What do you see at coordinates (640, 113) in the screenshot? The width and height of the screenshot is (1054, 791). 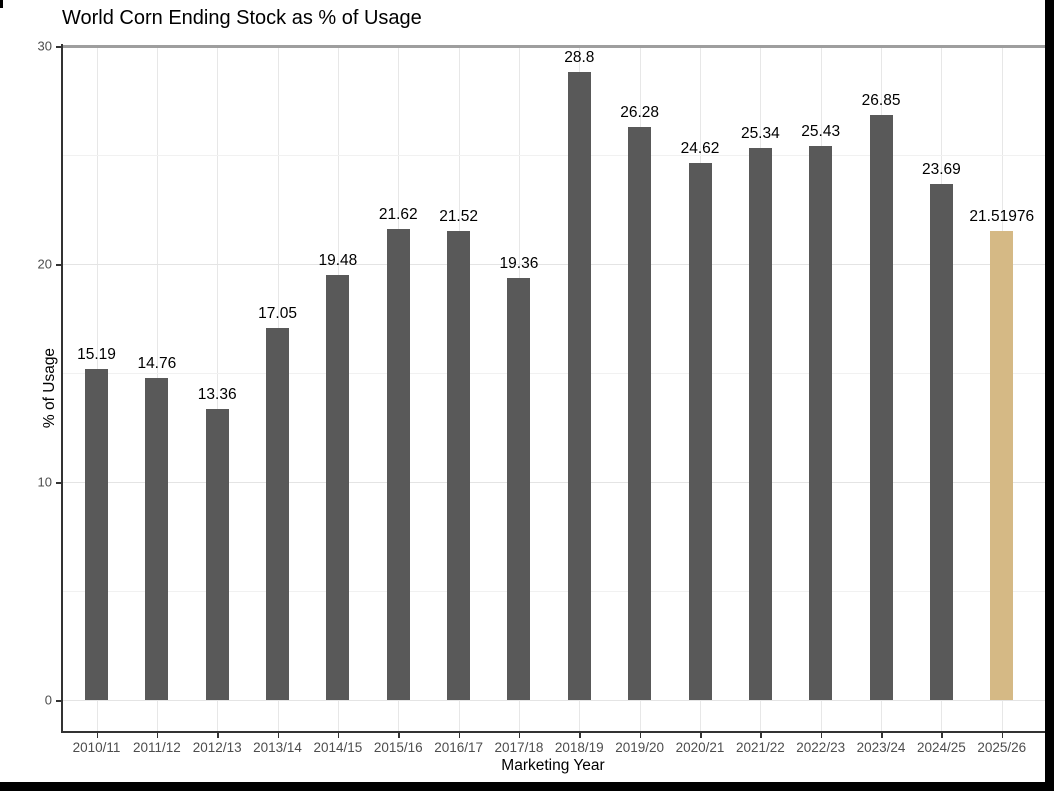 I see `bar-value-label: 26.28` at bounding box center [640, 113].